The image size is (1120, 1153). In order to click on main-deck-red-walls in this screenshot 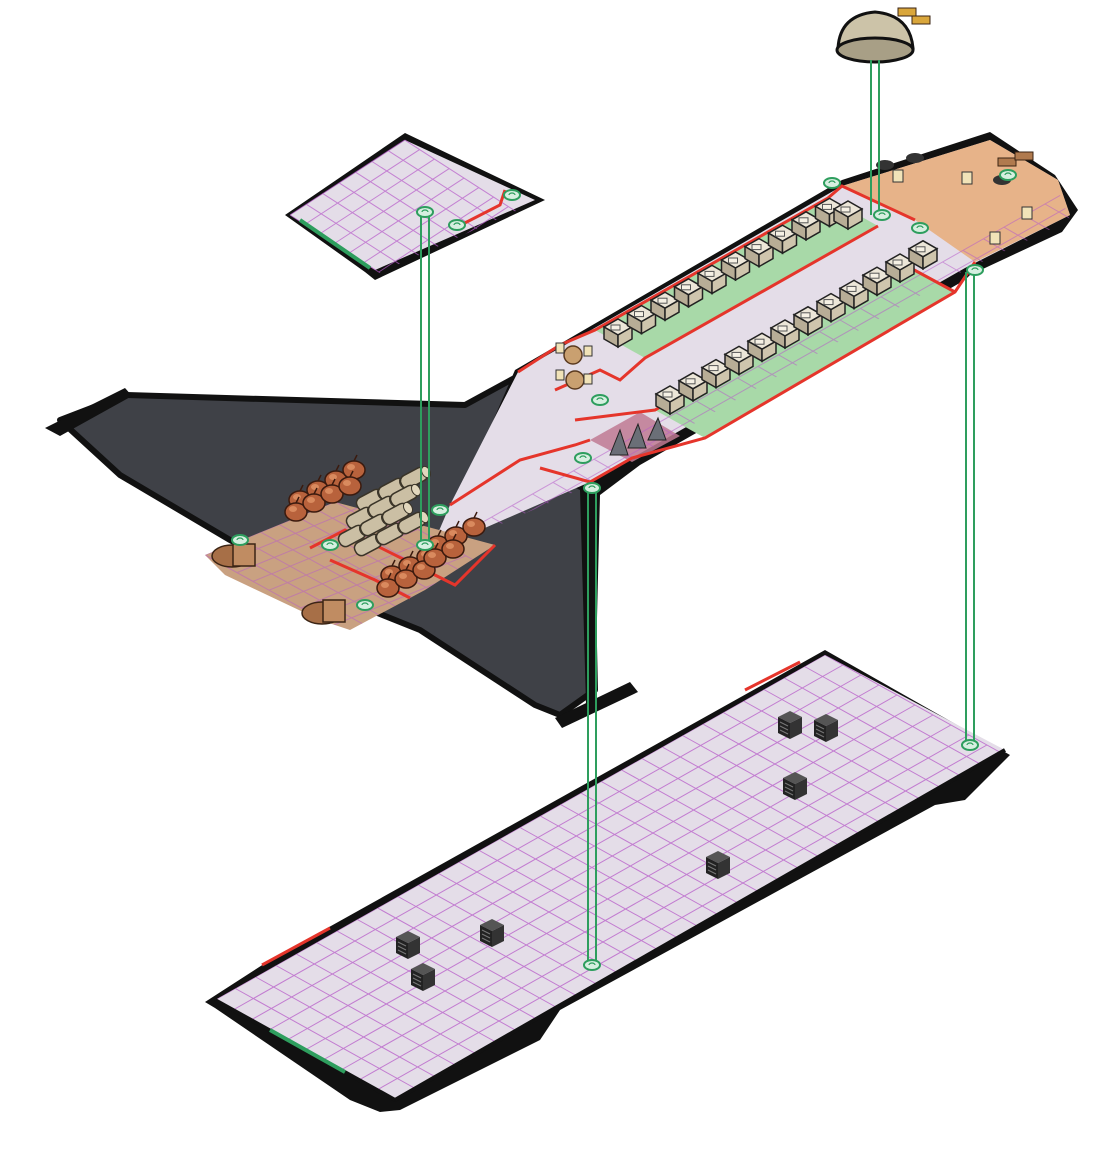, I will do `click(716, 279)`.